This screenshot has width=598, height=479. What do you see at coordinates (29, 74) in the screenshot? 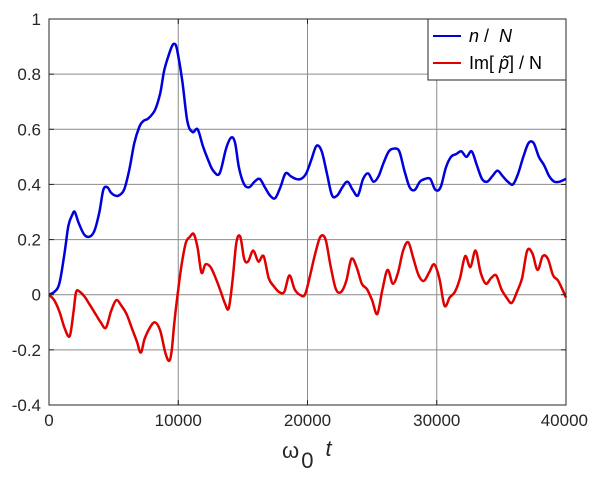
I see `y-tick-label: 0.8` at bounding box center [29, 74].